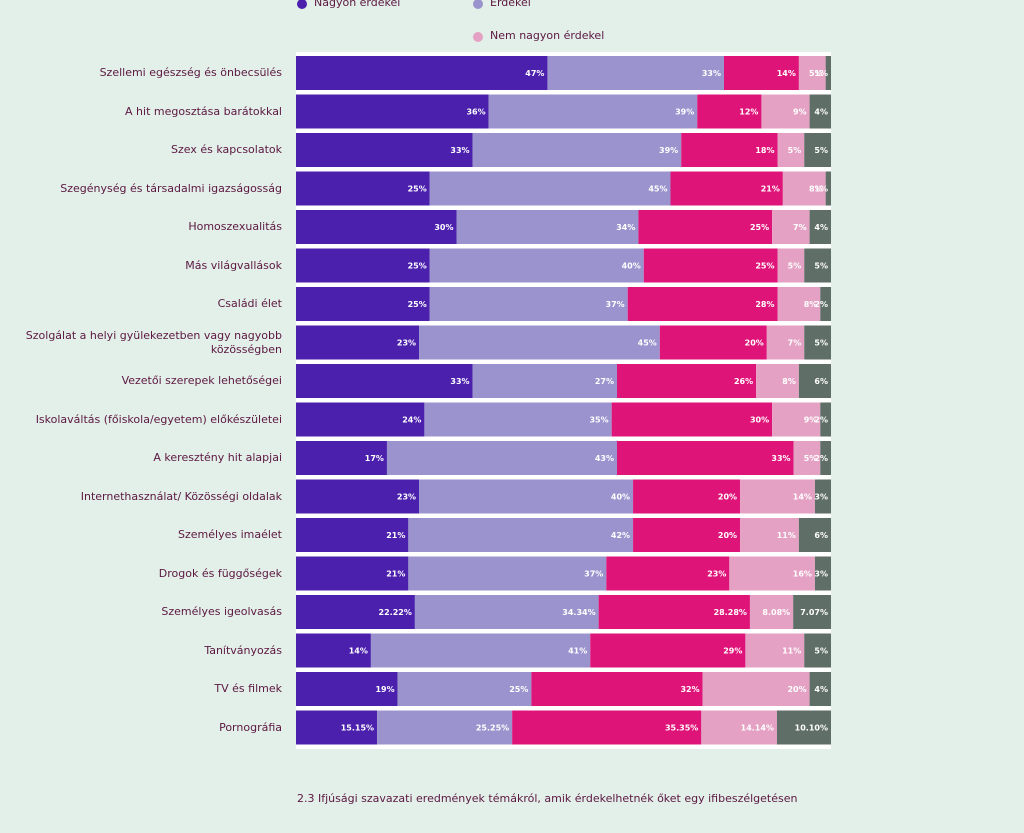 The height and width of the screenshot is (833, 1024). What do you see at coordinates (233, 265) in the screenshot?
I see `category-label: Más világvallások` at bounding box center [233, 265].